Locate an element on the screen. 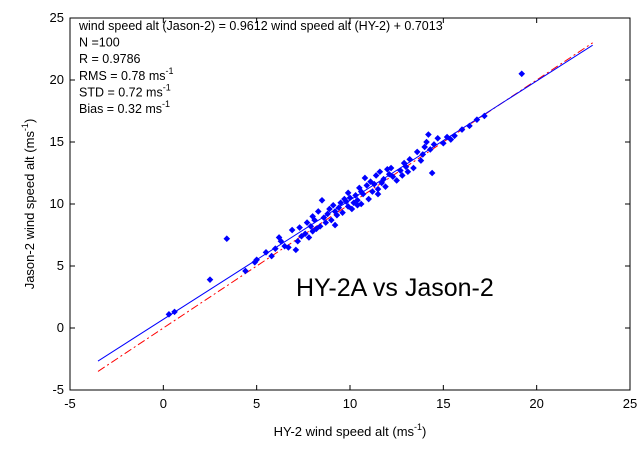 The height and width of the screenshot is (467, 644). x-tick-label: 0 is located at coordinates (163, 403).